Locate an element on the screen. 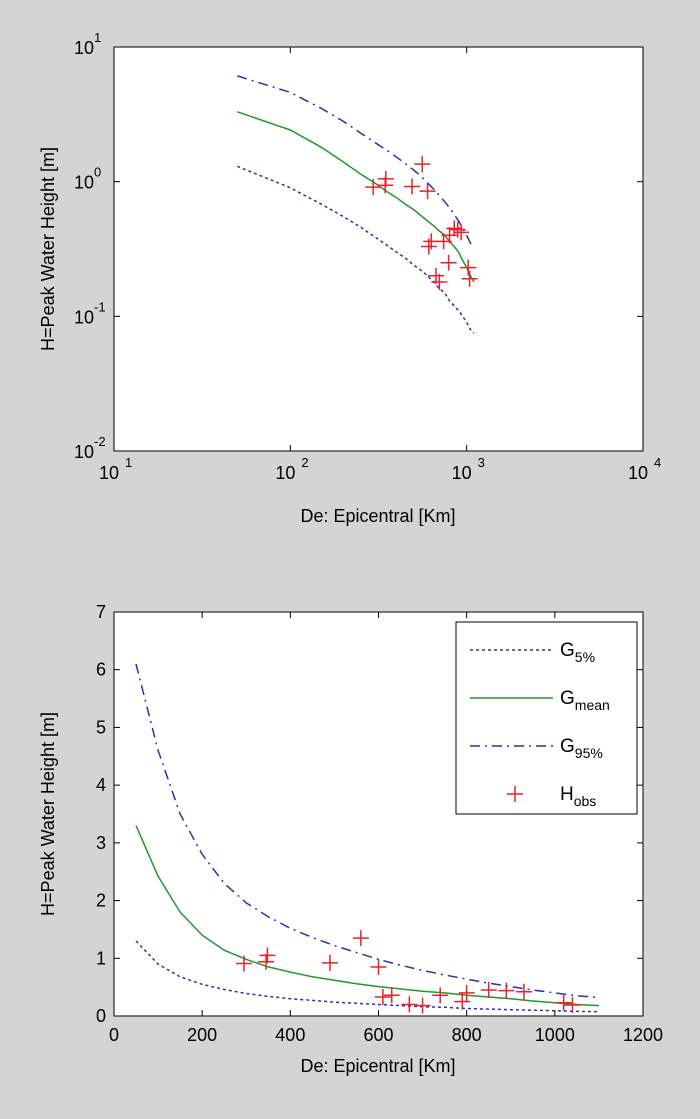 This screenshot has height=1119, width=700. legend-box is located at coordinates (546, 718).